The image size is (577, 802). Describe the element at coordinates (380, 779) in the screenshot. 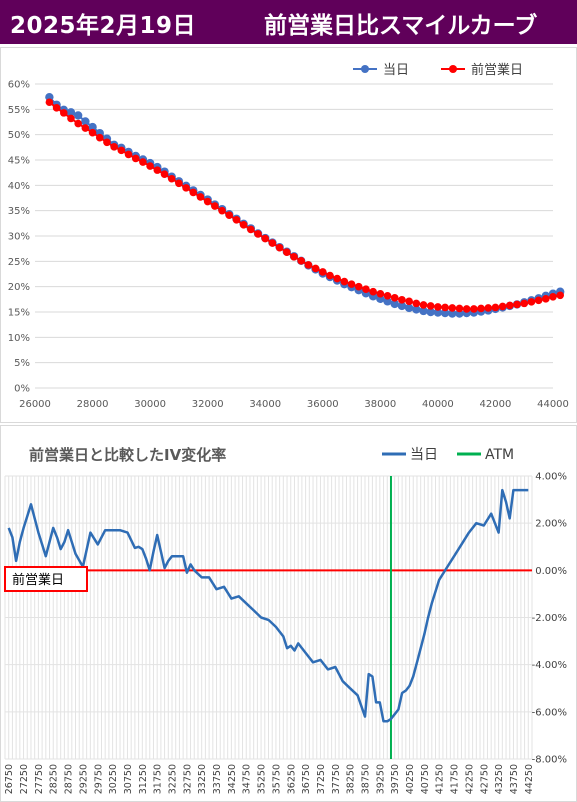

I see `x-tick-label: 39250` at that location.